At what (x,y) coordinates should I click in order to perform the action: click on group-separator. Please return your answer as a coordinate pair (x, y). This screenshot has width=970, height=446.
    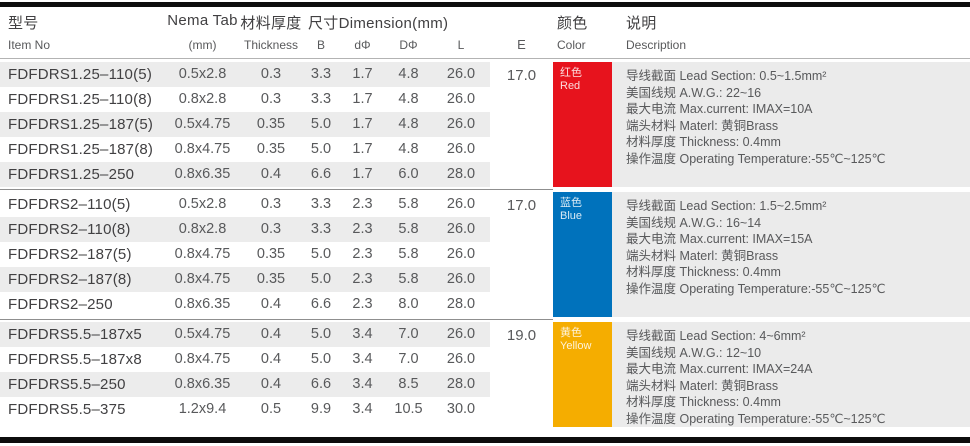
    Looking at the image, I should click on (485, 319).